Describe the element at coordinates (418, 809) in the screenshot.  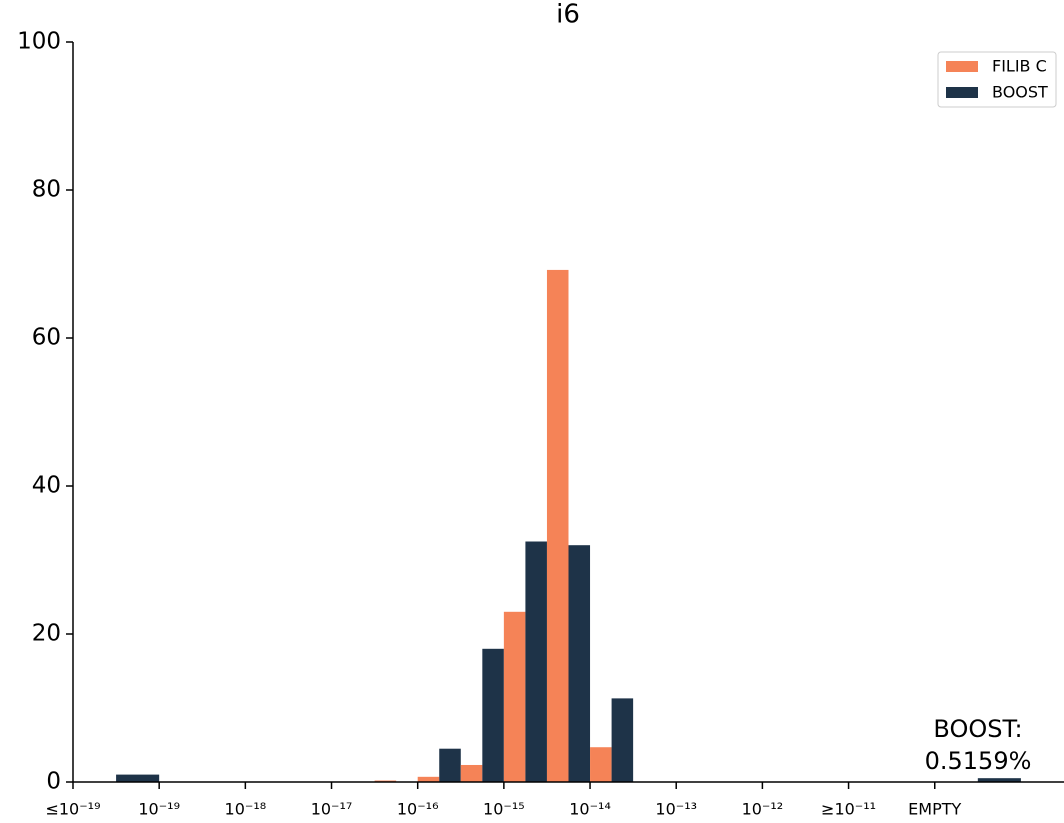
I see `x-tick-label: 10⁻¹⁶` at that location.